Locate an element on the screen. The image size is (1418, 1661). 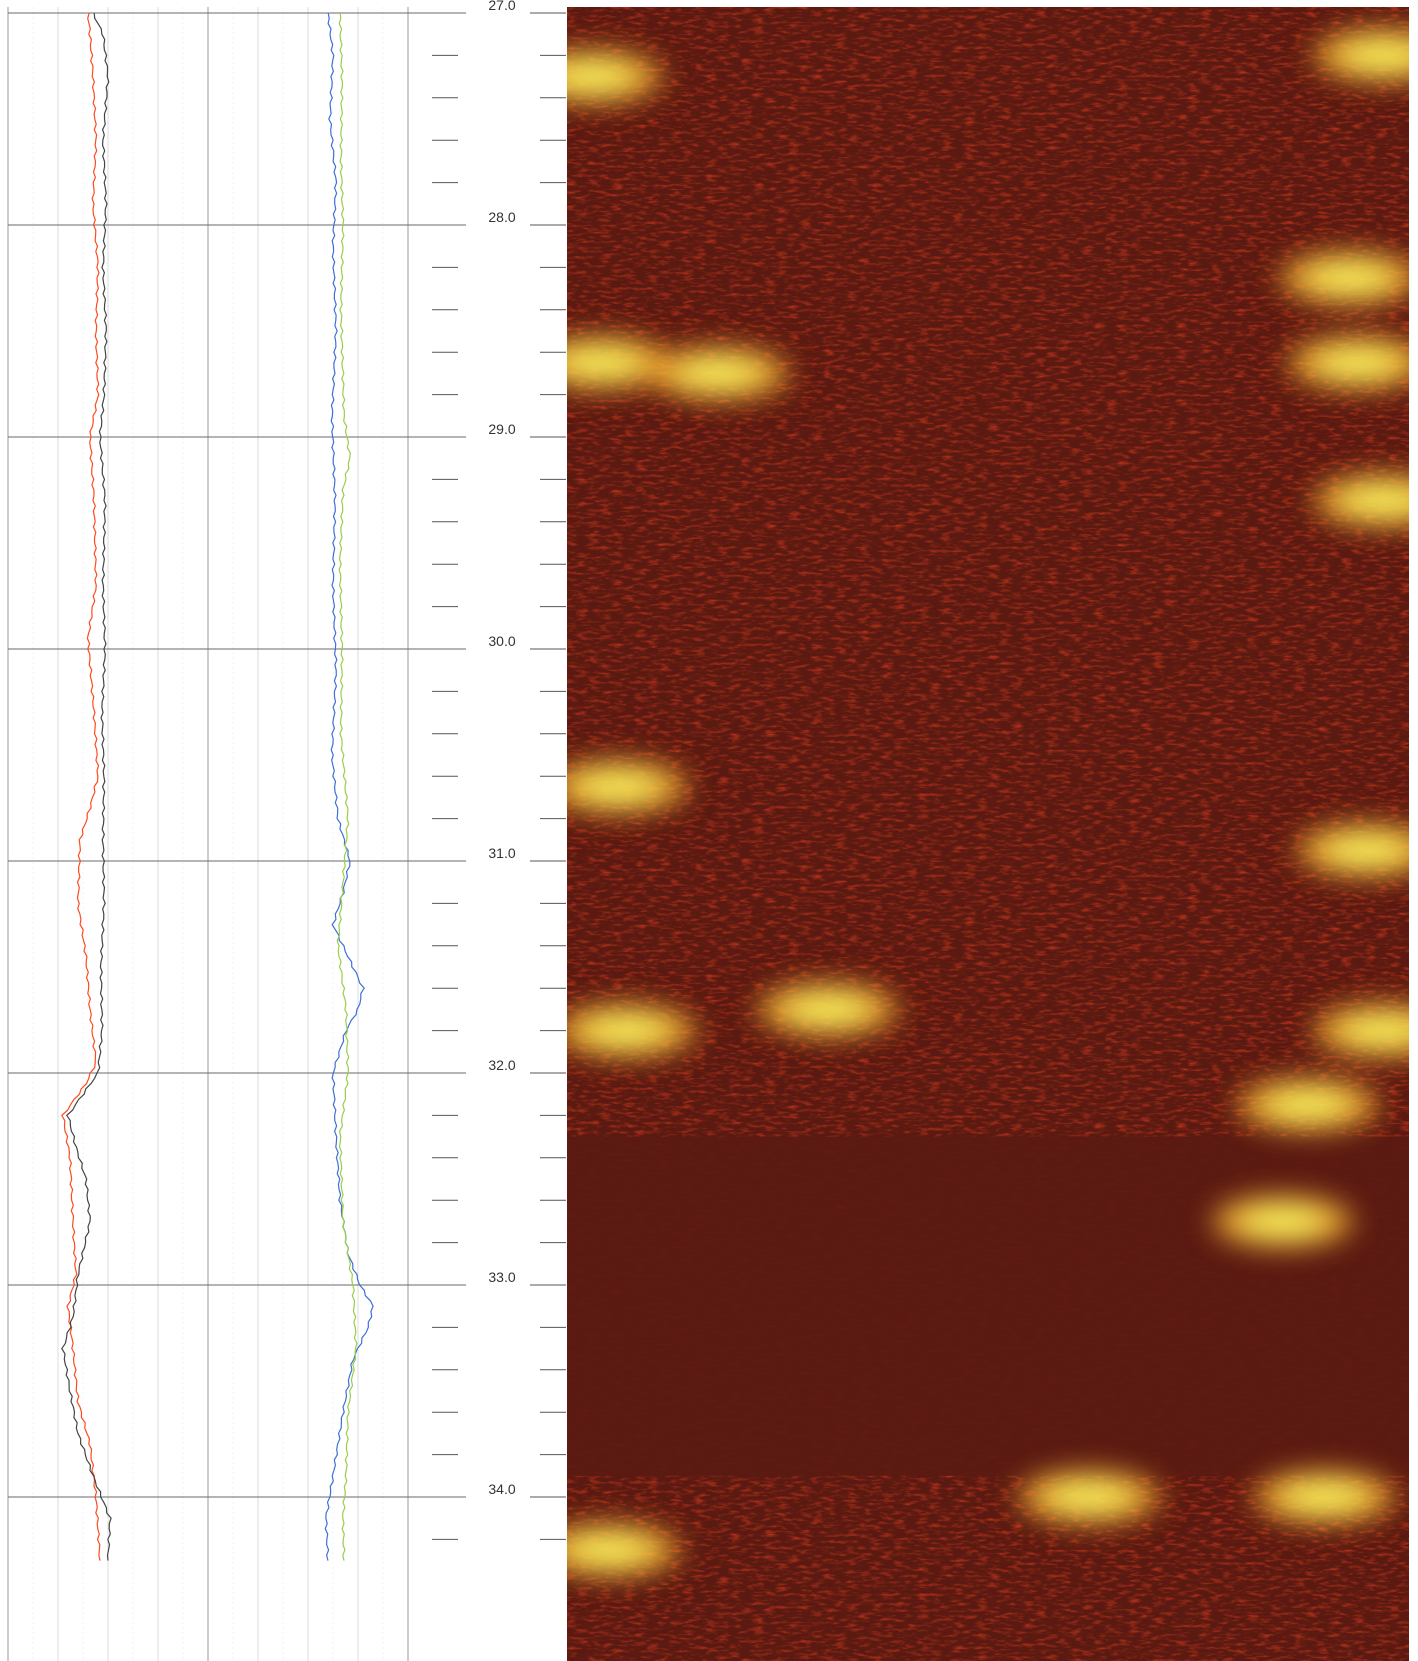
depth-label: 29.0 is located at coordinates (501, 429).